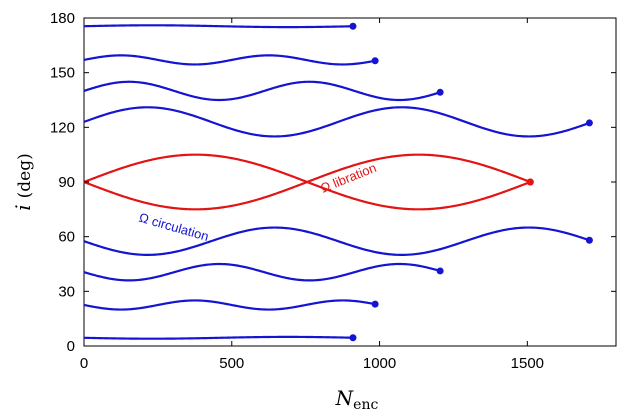  I want to click on annotation-label: Ω circulation, so click(173, 227).